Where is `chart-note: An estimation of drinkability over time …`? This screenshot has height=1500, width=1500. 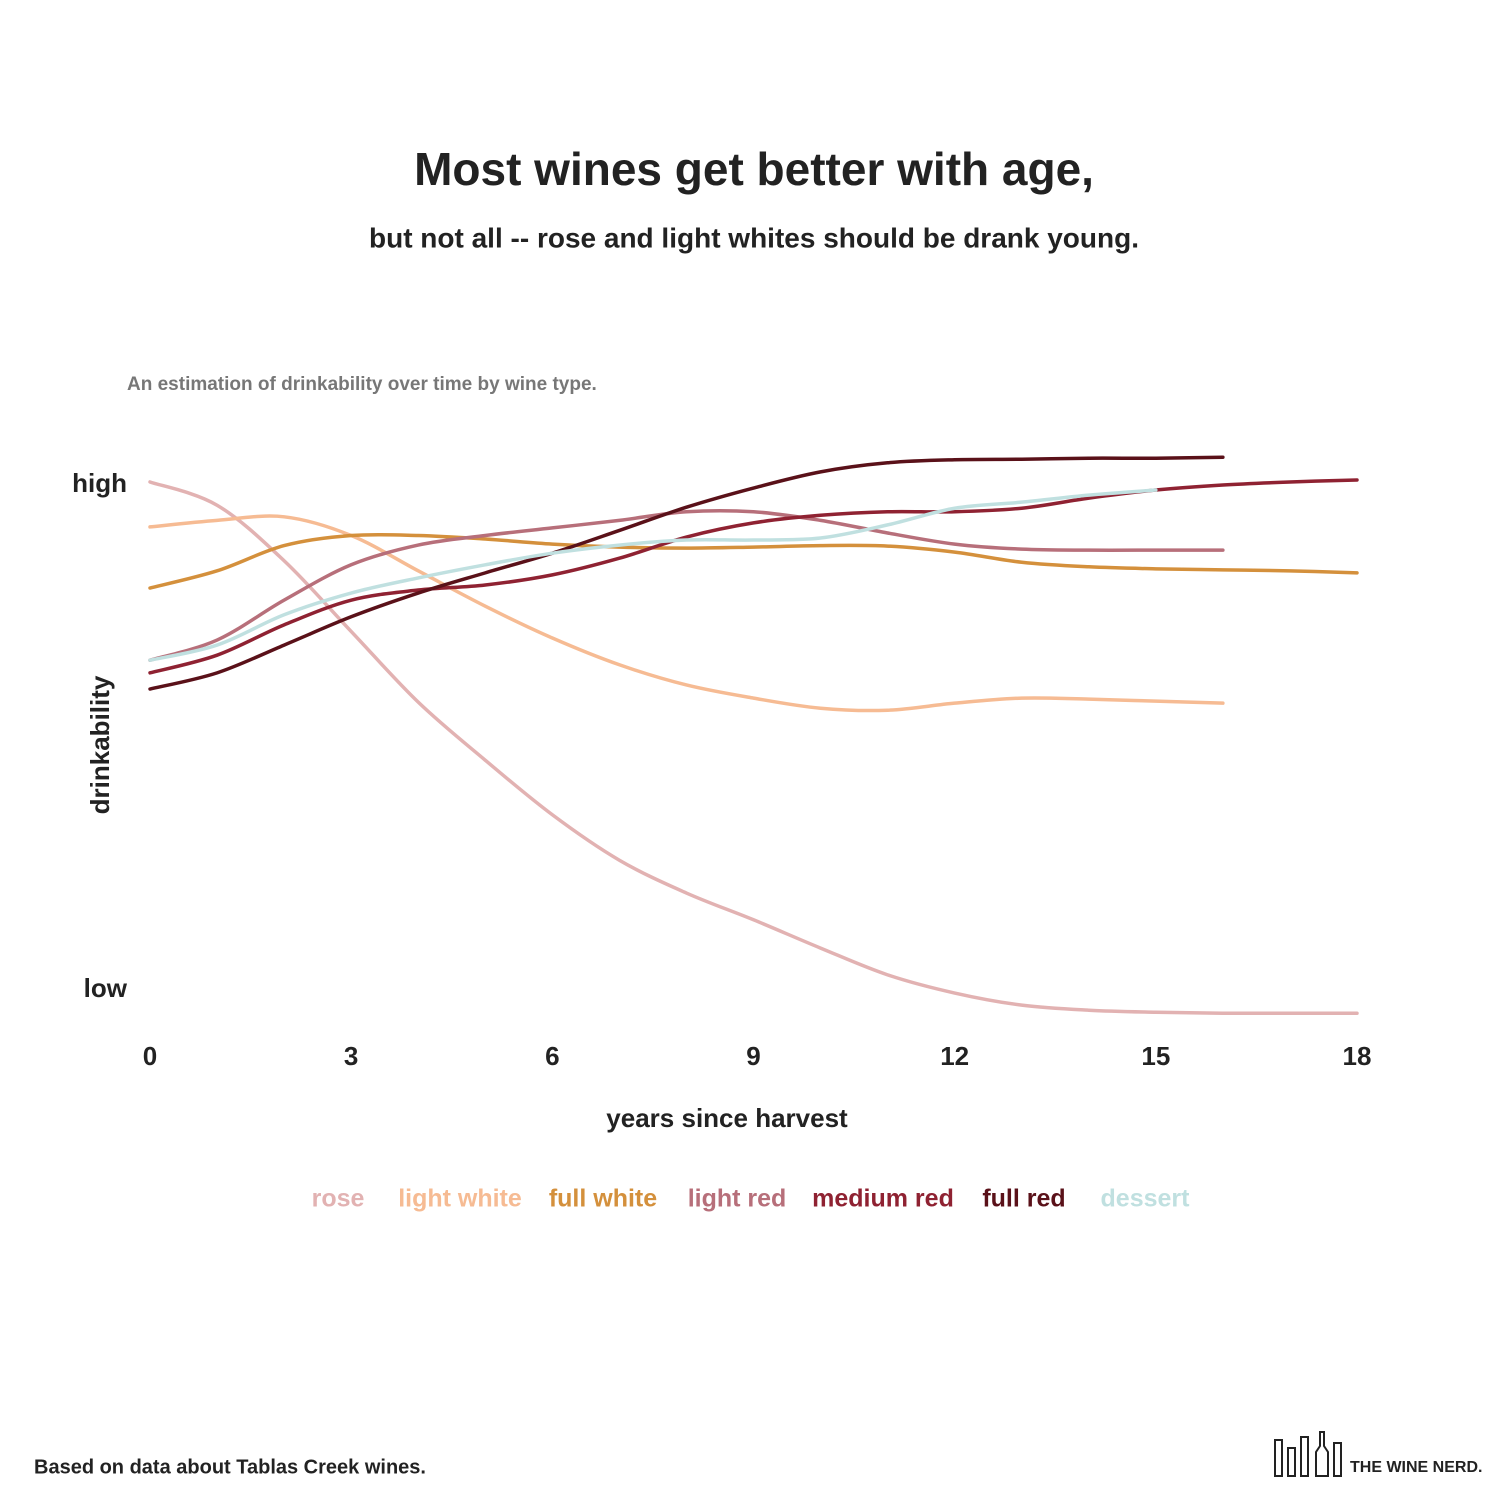 chart-note: An estimation of drinkability over time … is located at coordinates (362, 384).